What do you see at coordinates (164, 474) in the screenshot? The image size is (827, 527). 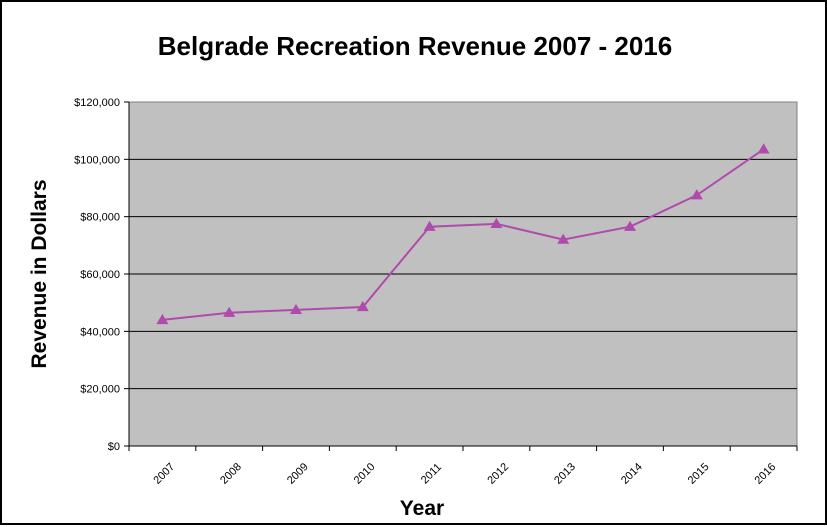 I see `x-tick-label: 2007` at bounding box center [164, 474].